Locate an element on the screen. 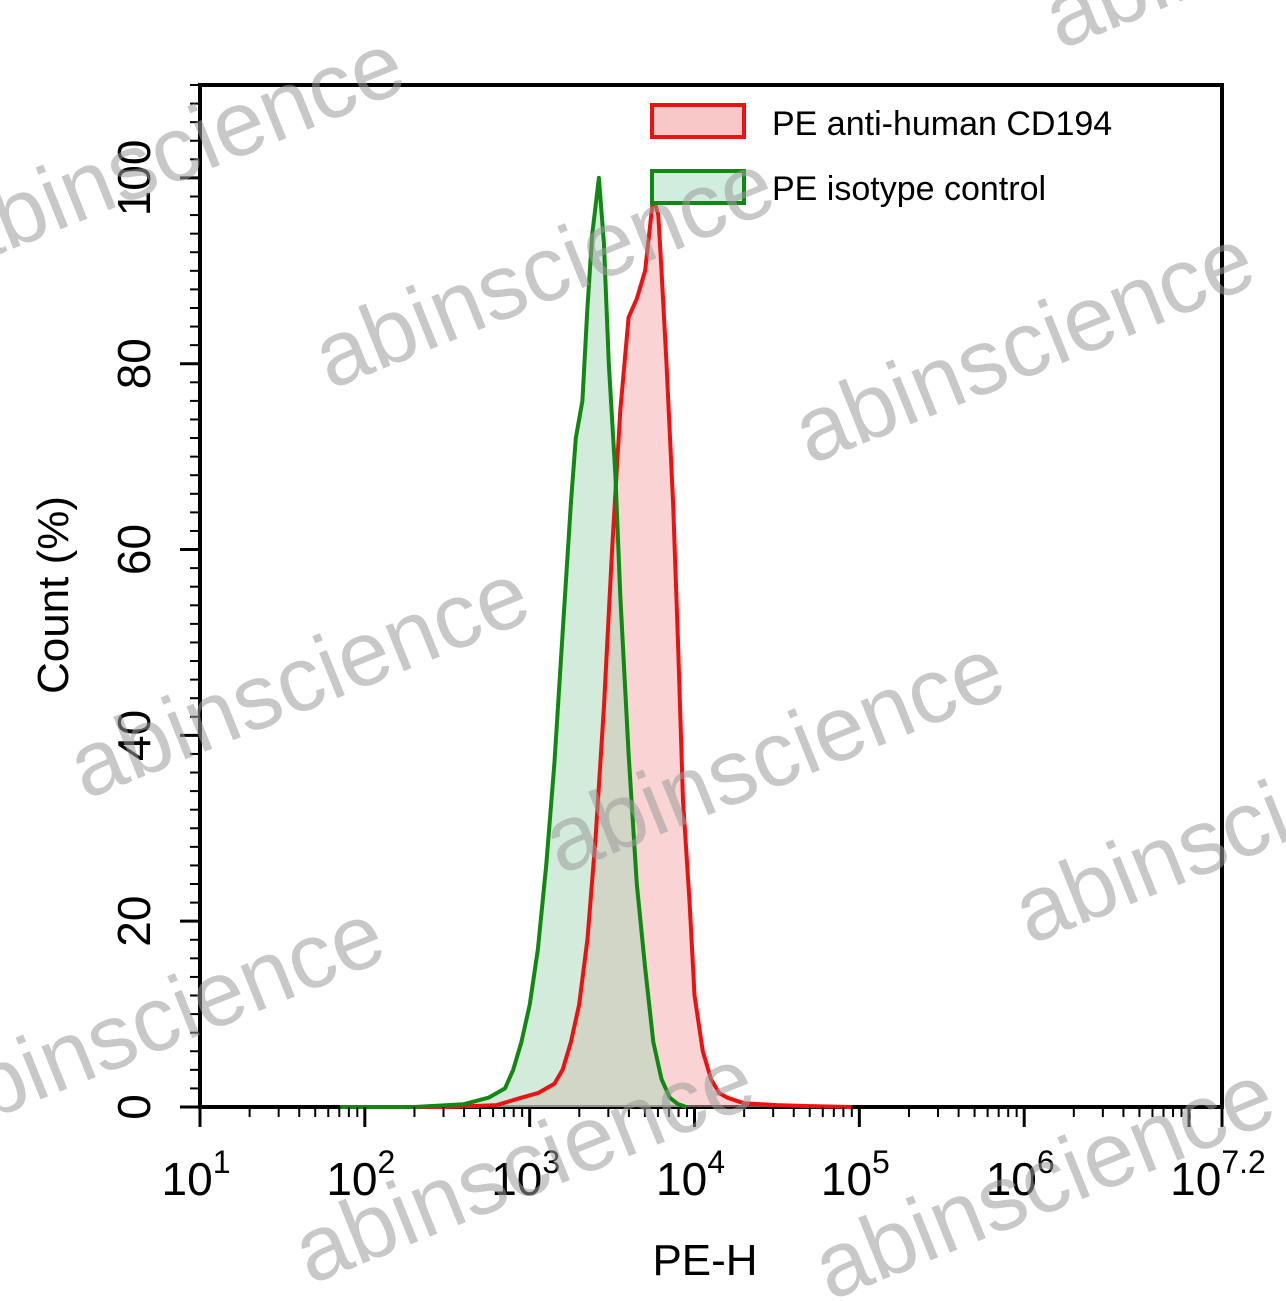  legend: PE anti-human CD194 PE isotype control is located at coordinates (881, 155).